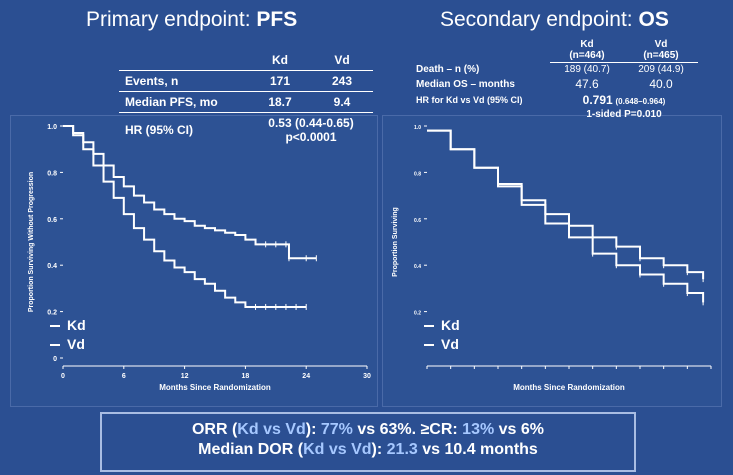 Image resolution: width=733 pixels, height=475 pixels. I want to click on pfs-hr-value: 0.53 (0.44-0.65), so click(311, 123).